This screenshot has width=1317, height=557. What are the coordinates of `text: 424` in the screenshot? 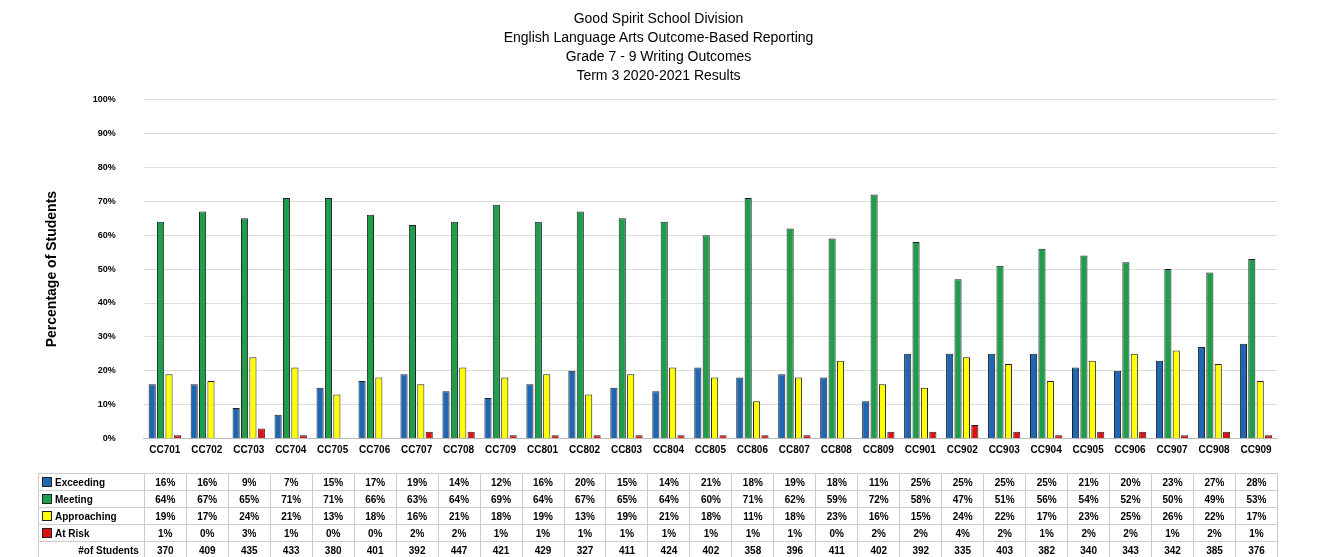 It's located at (668, 549).